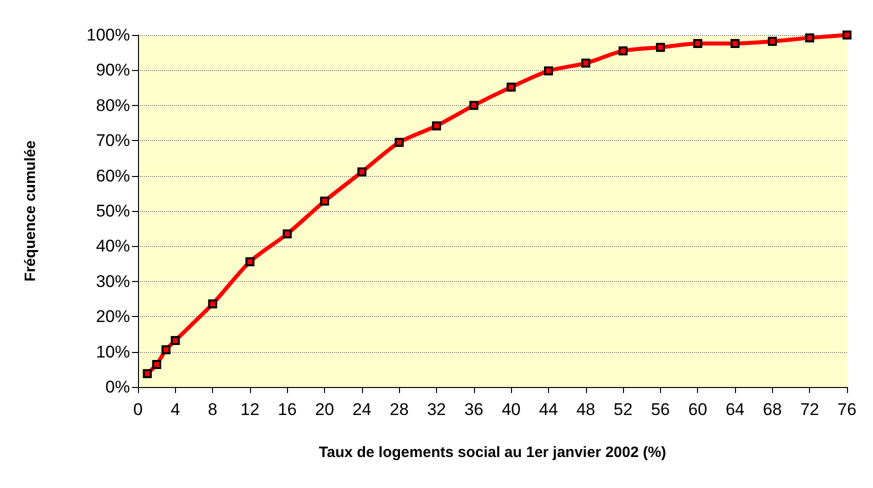 This screenshot has width=873, height=488. I want to click on x-tick-label: 20, so click(324, 409).